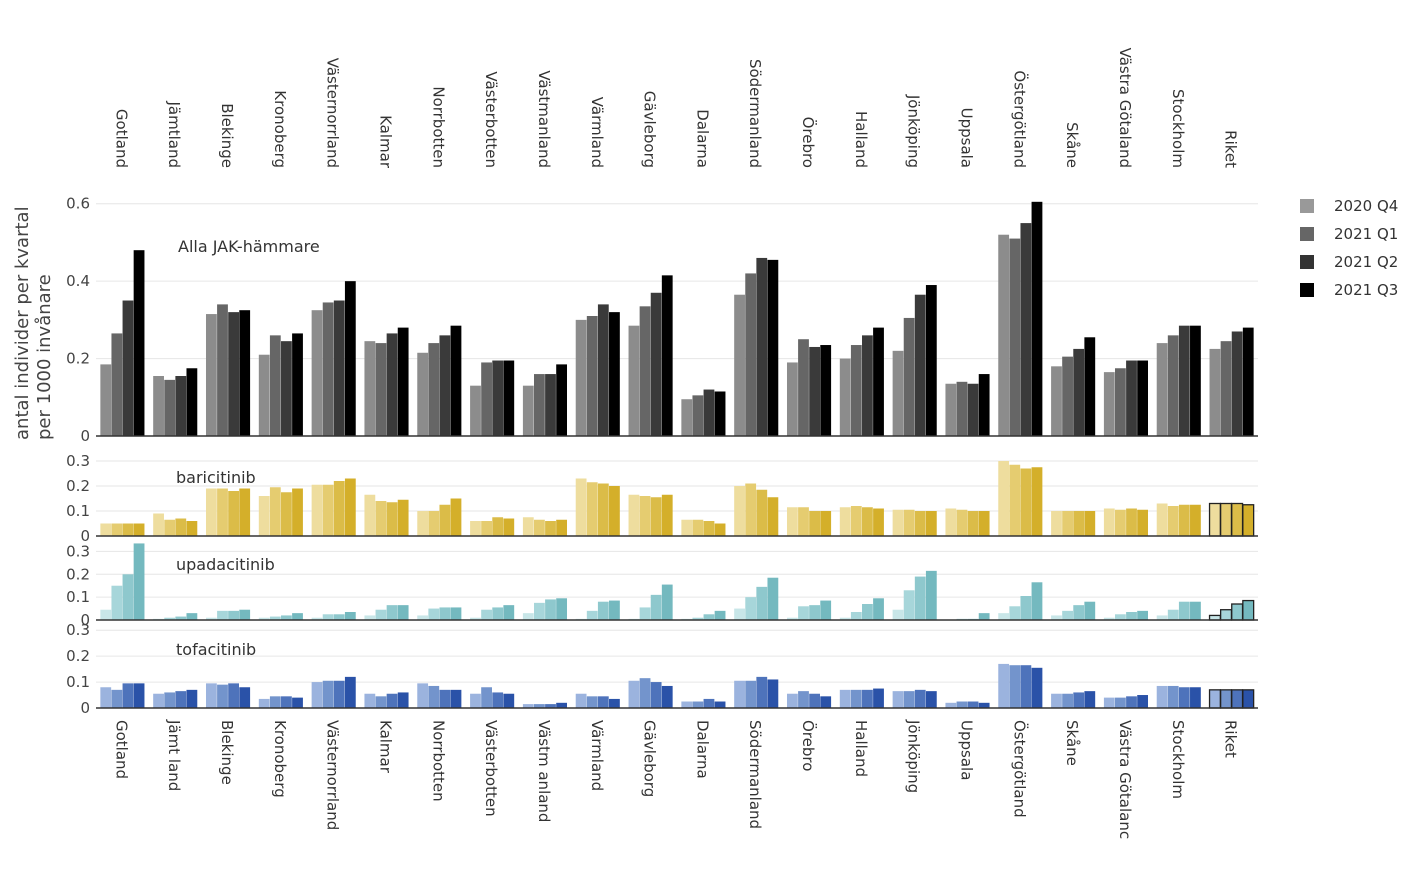 The width and height of the screenshot is (1419, 870). I want to click on bar-baricitinib-v-sternorrland-q1, so click(328, 510).